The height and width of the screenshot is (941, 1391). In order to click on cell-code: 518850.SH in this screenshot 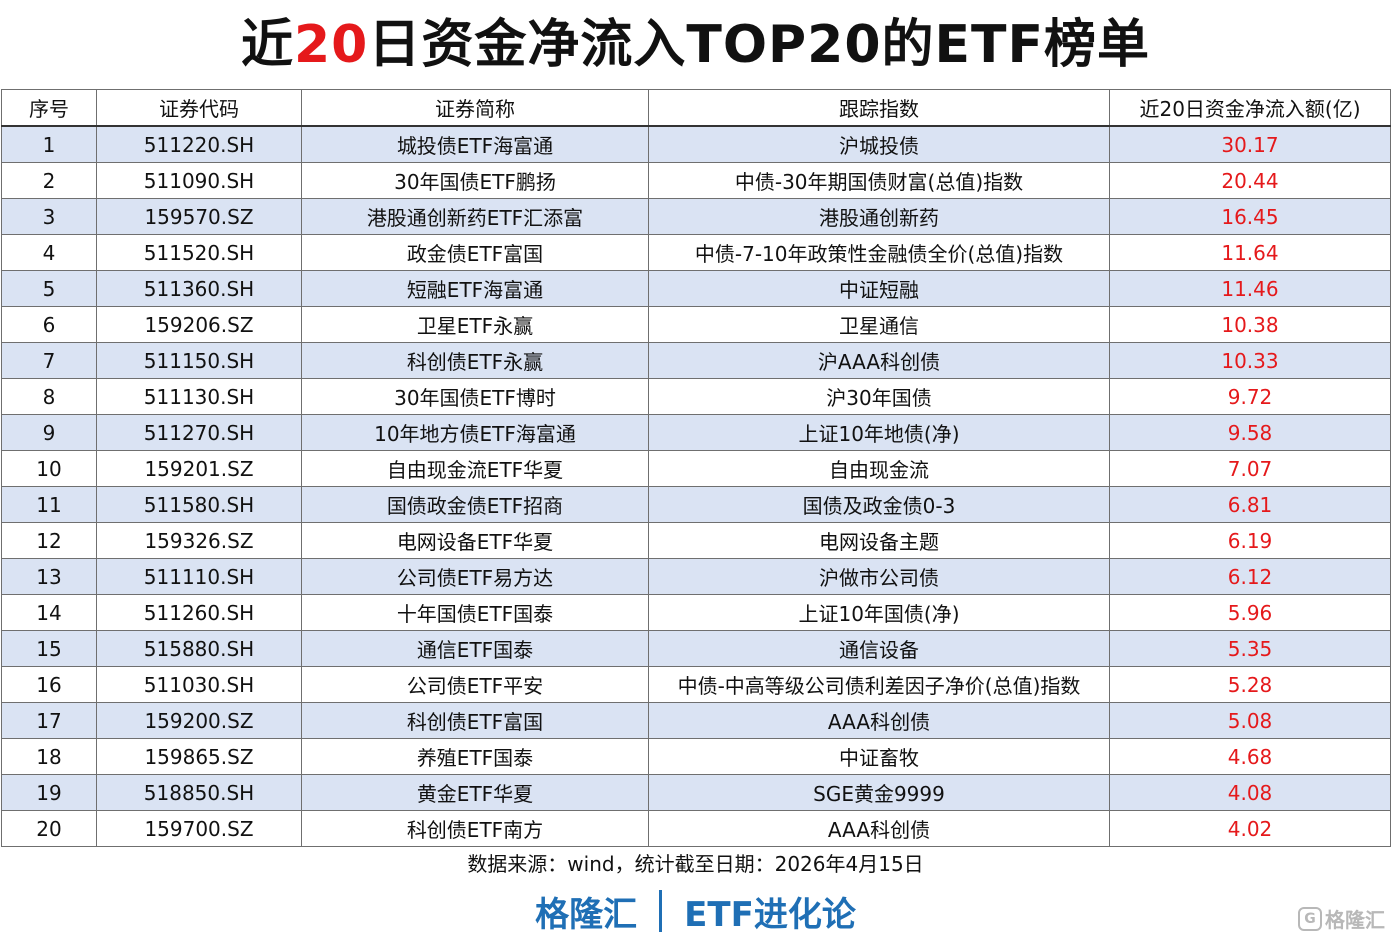, I will do `click(199, 792)`.